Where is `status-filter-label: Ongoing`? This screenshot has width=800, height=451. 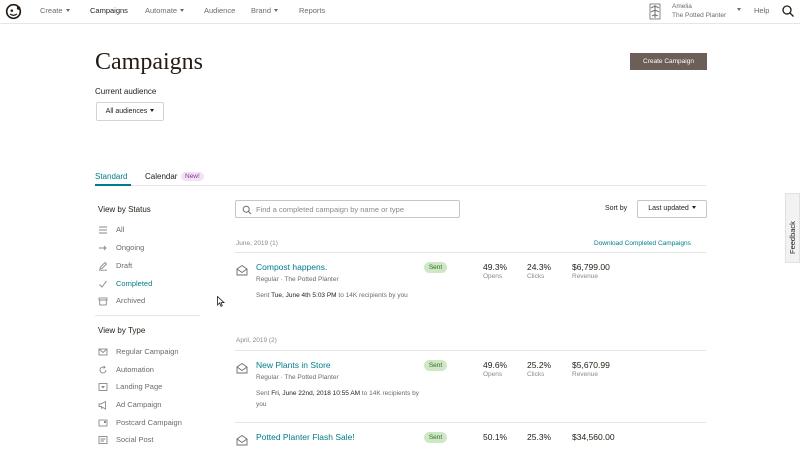 status-filter-label: Ongoing is located at coordinates (130, 247).